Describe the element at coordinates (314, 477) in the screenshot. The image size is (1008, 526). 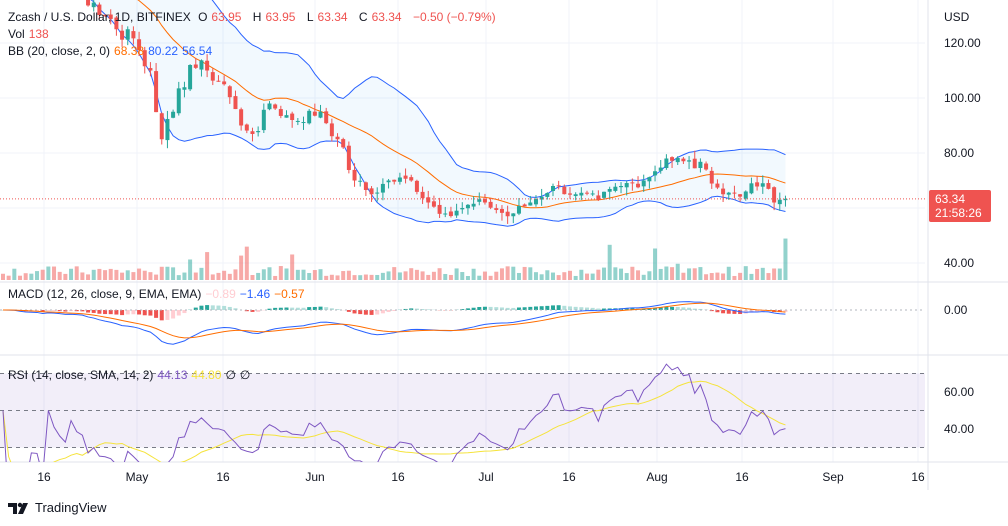
I see `time-tick-label: Jun` at that location.